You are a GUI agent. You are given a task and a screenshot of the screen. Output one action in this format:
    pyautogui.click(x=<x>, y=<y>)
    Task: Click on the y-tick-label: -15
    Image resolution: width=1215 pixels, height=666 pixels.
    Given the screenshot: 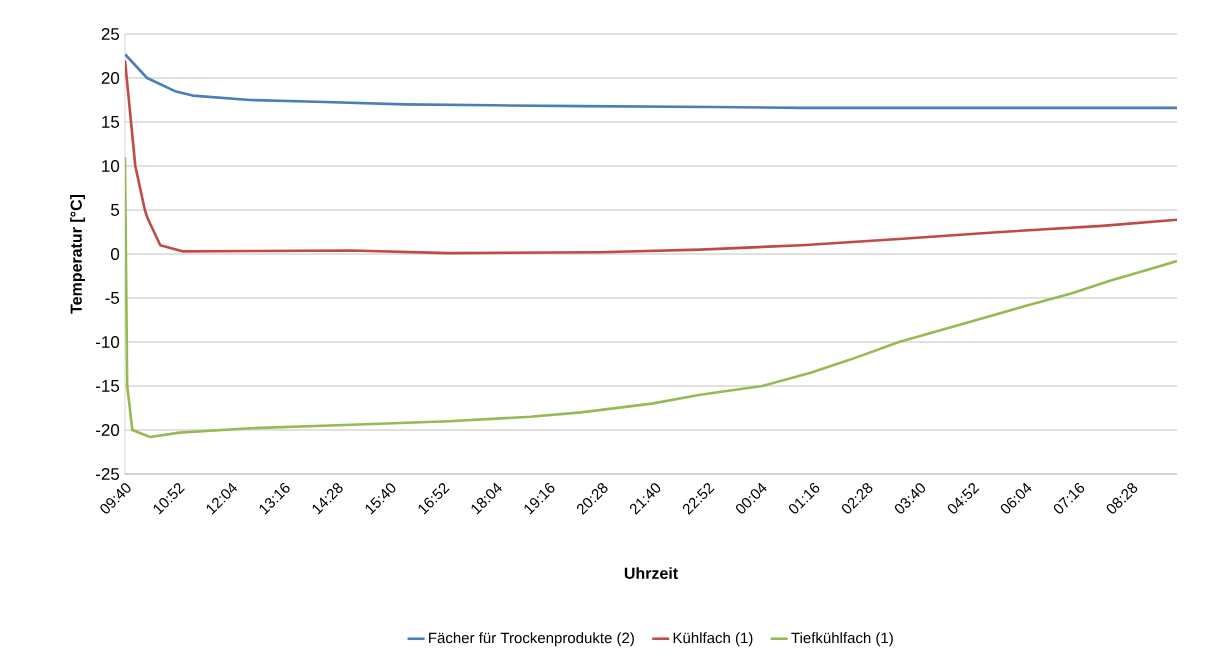 What is the action you would take?
    pyautogui.click(x=107, y=386)
    